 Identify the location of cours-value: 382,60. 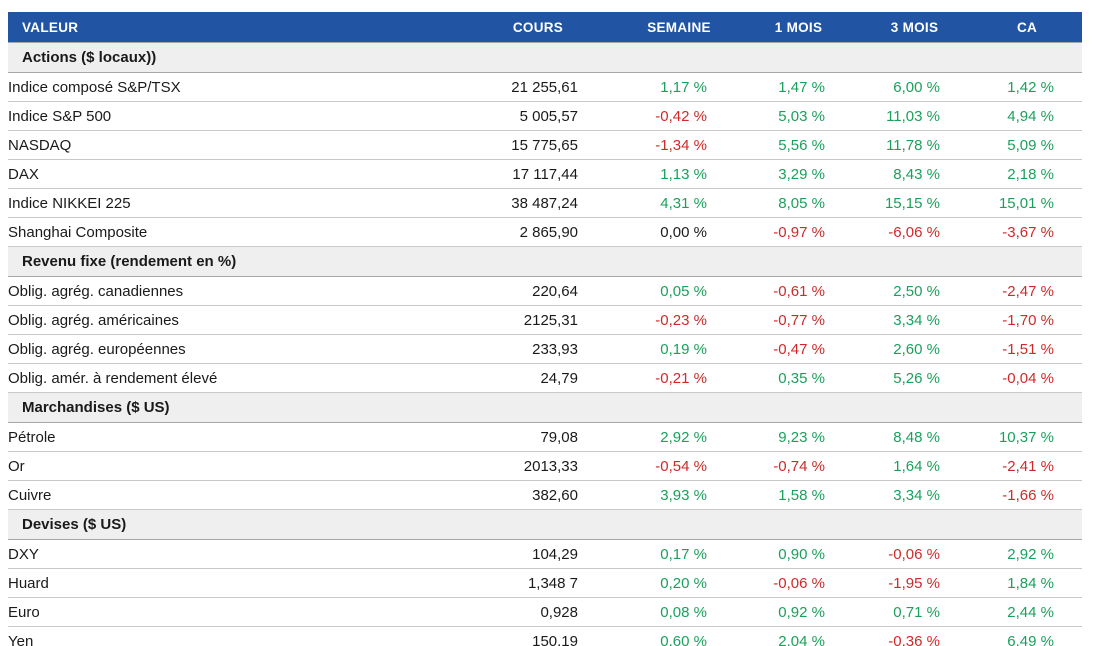
(538, 495).